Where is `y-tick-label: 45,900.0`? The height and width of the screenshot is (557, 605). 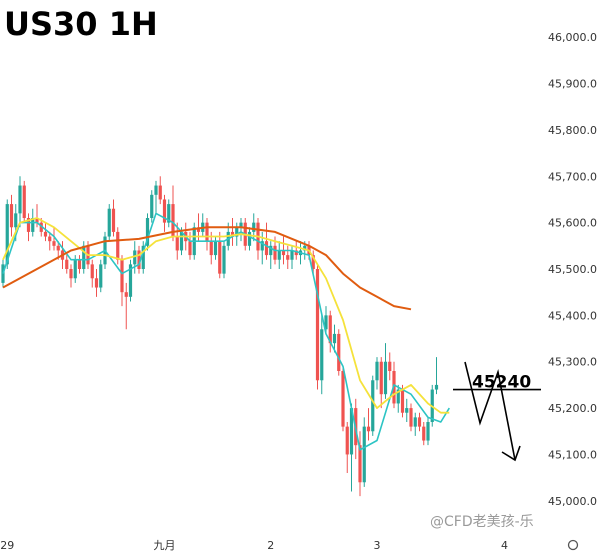 y-tick-label: 45,900.0 is located at coordinates (572, 84).